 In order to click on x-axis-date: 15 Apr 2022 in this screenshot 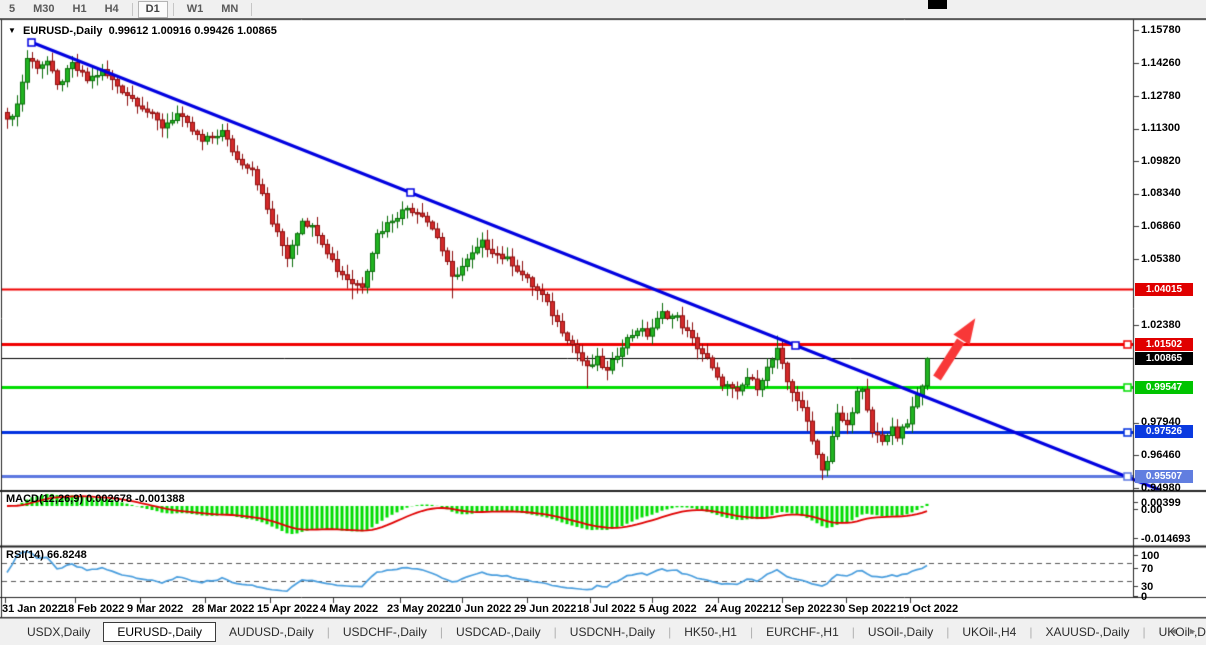, I will do `click(288, 609)`.